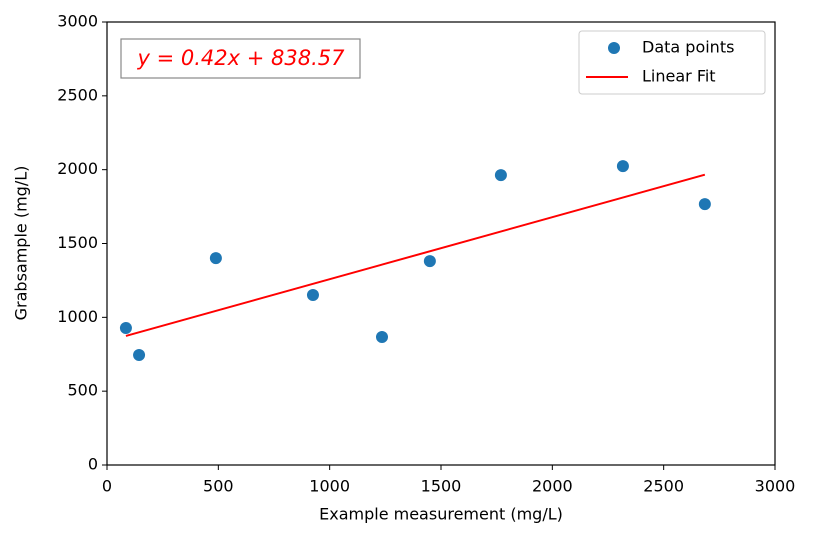 Image resolution: width=816 pixels, height=539 pixels. I want to click on x-tick-label: 1000, so click(329, 486).